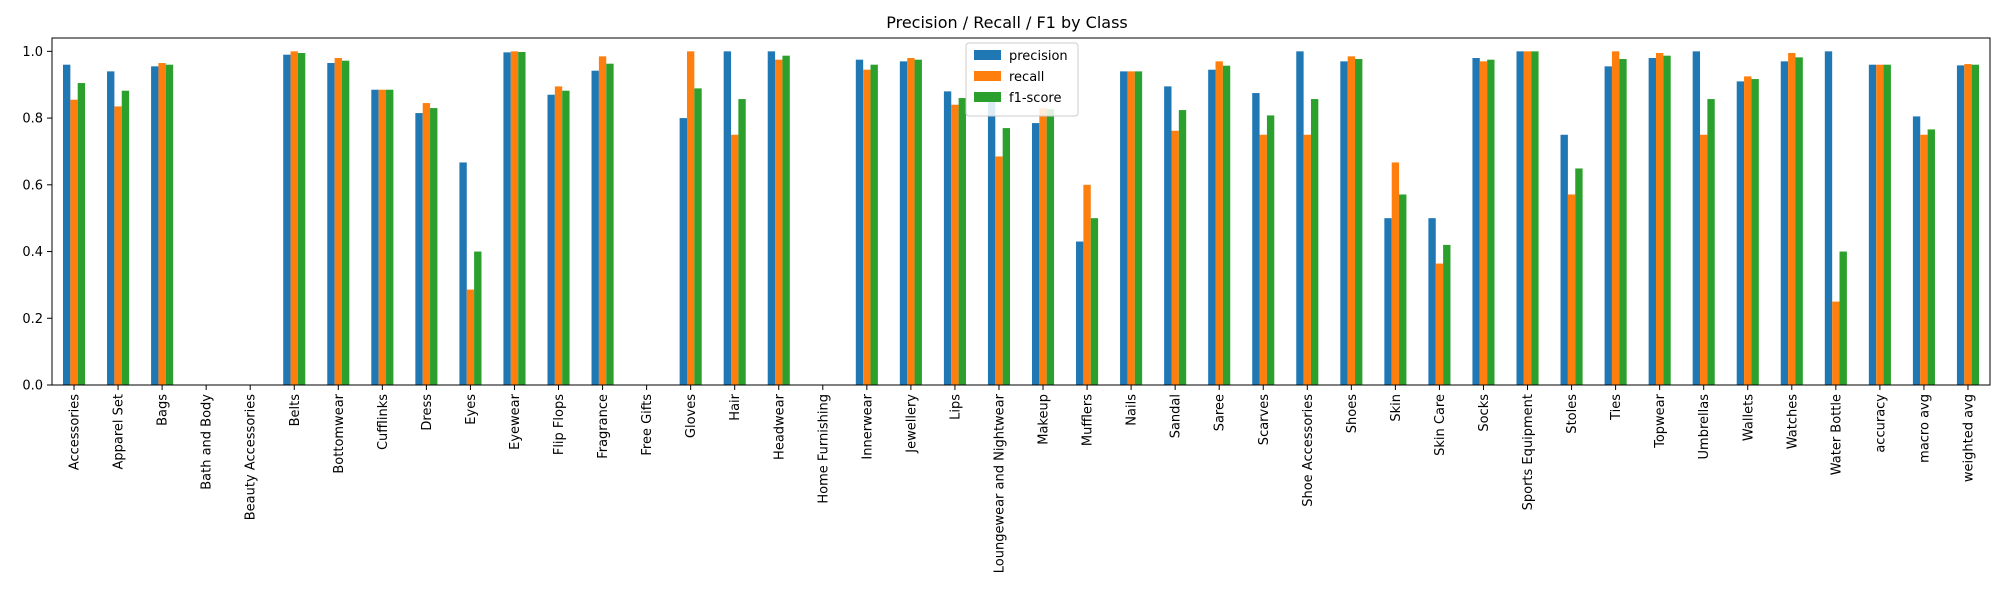  I want to click on x-tick-label: Stoles, so click(1572, 414).